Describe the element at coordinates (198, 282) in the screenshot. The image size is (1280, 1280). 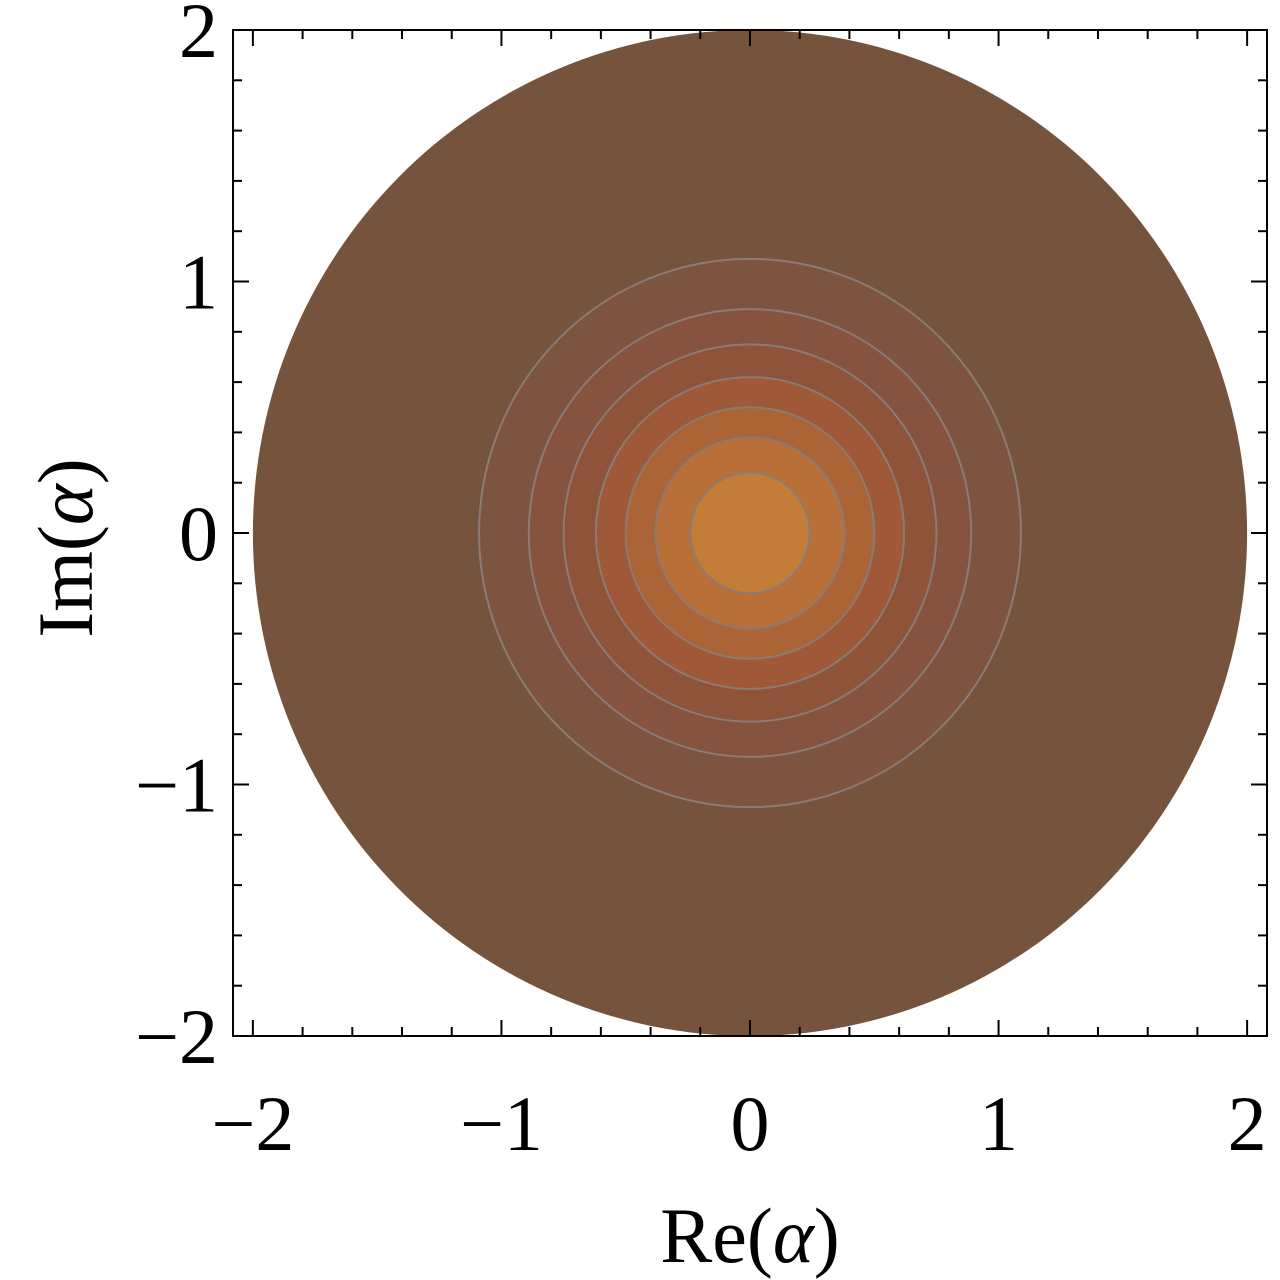
I see `y-tick-label: 1` at that location.